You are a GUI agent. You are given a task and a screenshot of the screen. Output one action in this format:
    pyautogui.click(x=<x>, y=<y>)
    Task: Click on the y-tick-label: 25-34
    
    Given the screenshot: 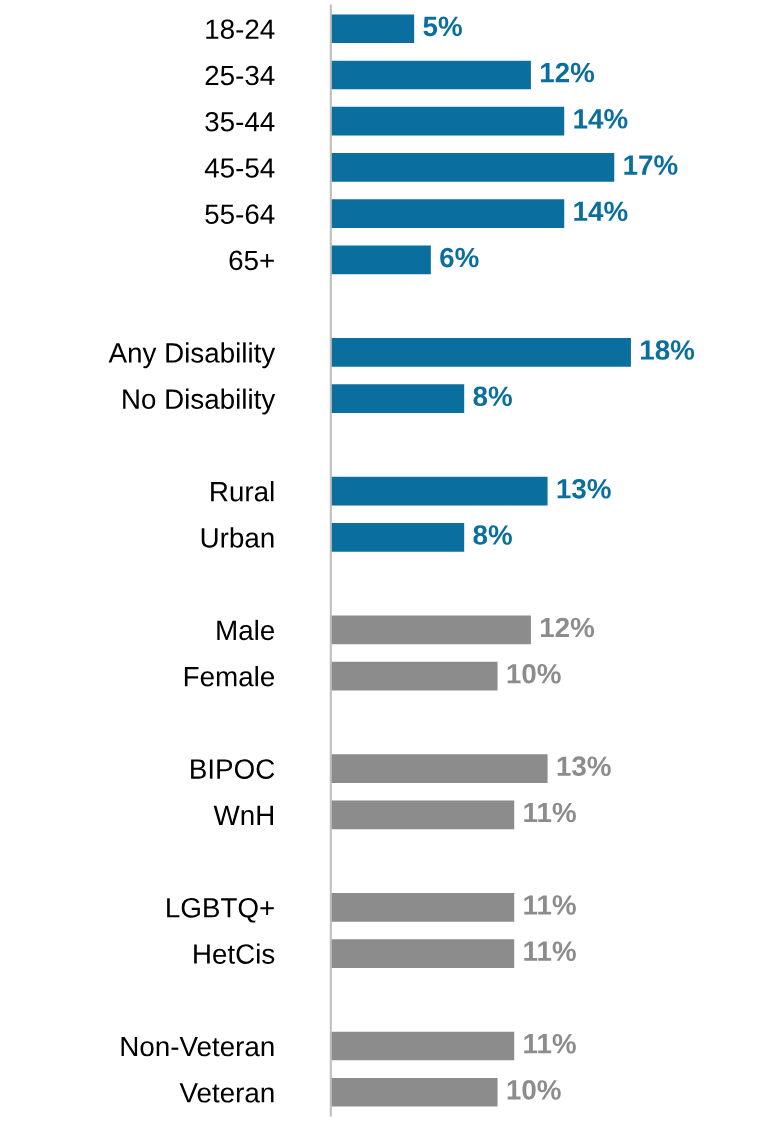 What is the action you would take?
    pyautogui.click(x=240, y=75)
    